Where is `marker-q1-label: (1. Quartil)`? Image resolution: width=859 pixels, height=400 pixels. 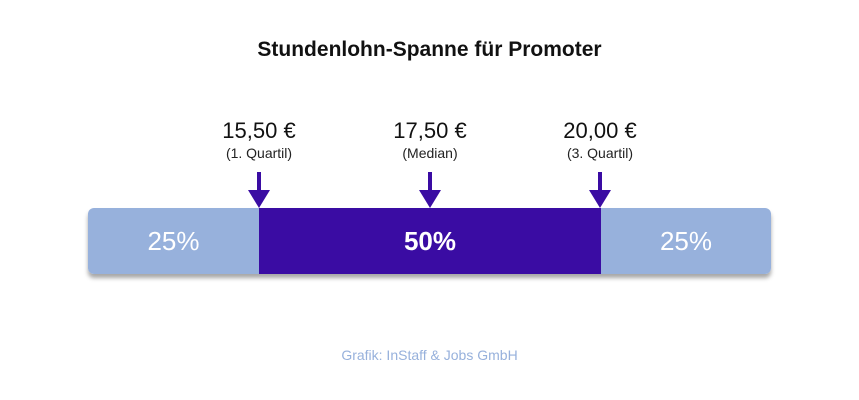
marker-q1-label: (1. Quartil) is located at coordinates (259, 153).